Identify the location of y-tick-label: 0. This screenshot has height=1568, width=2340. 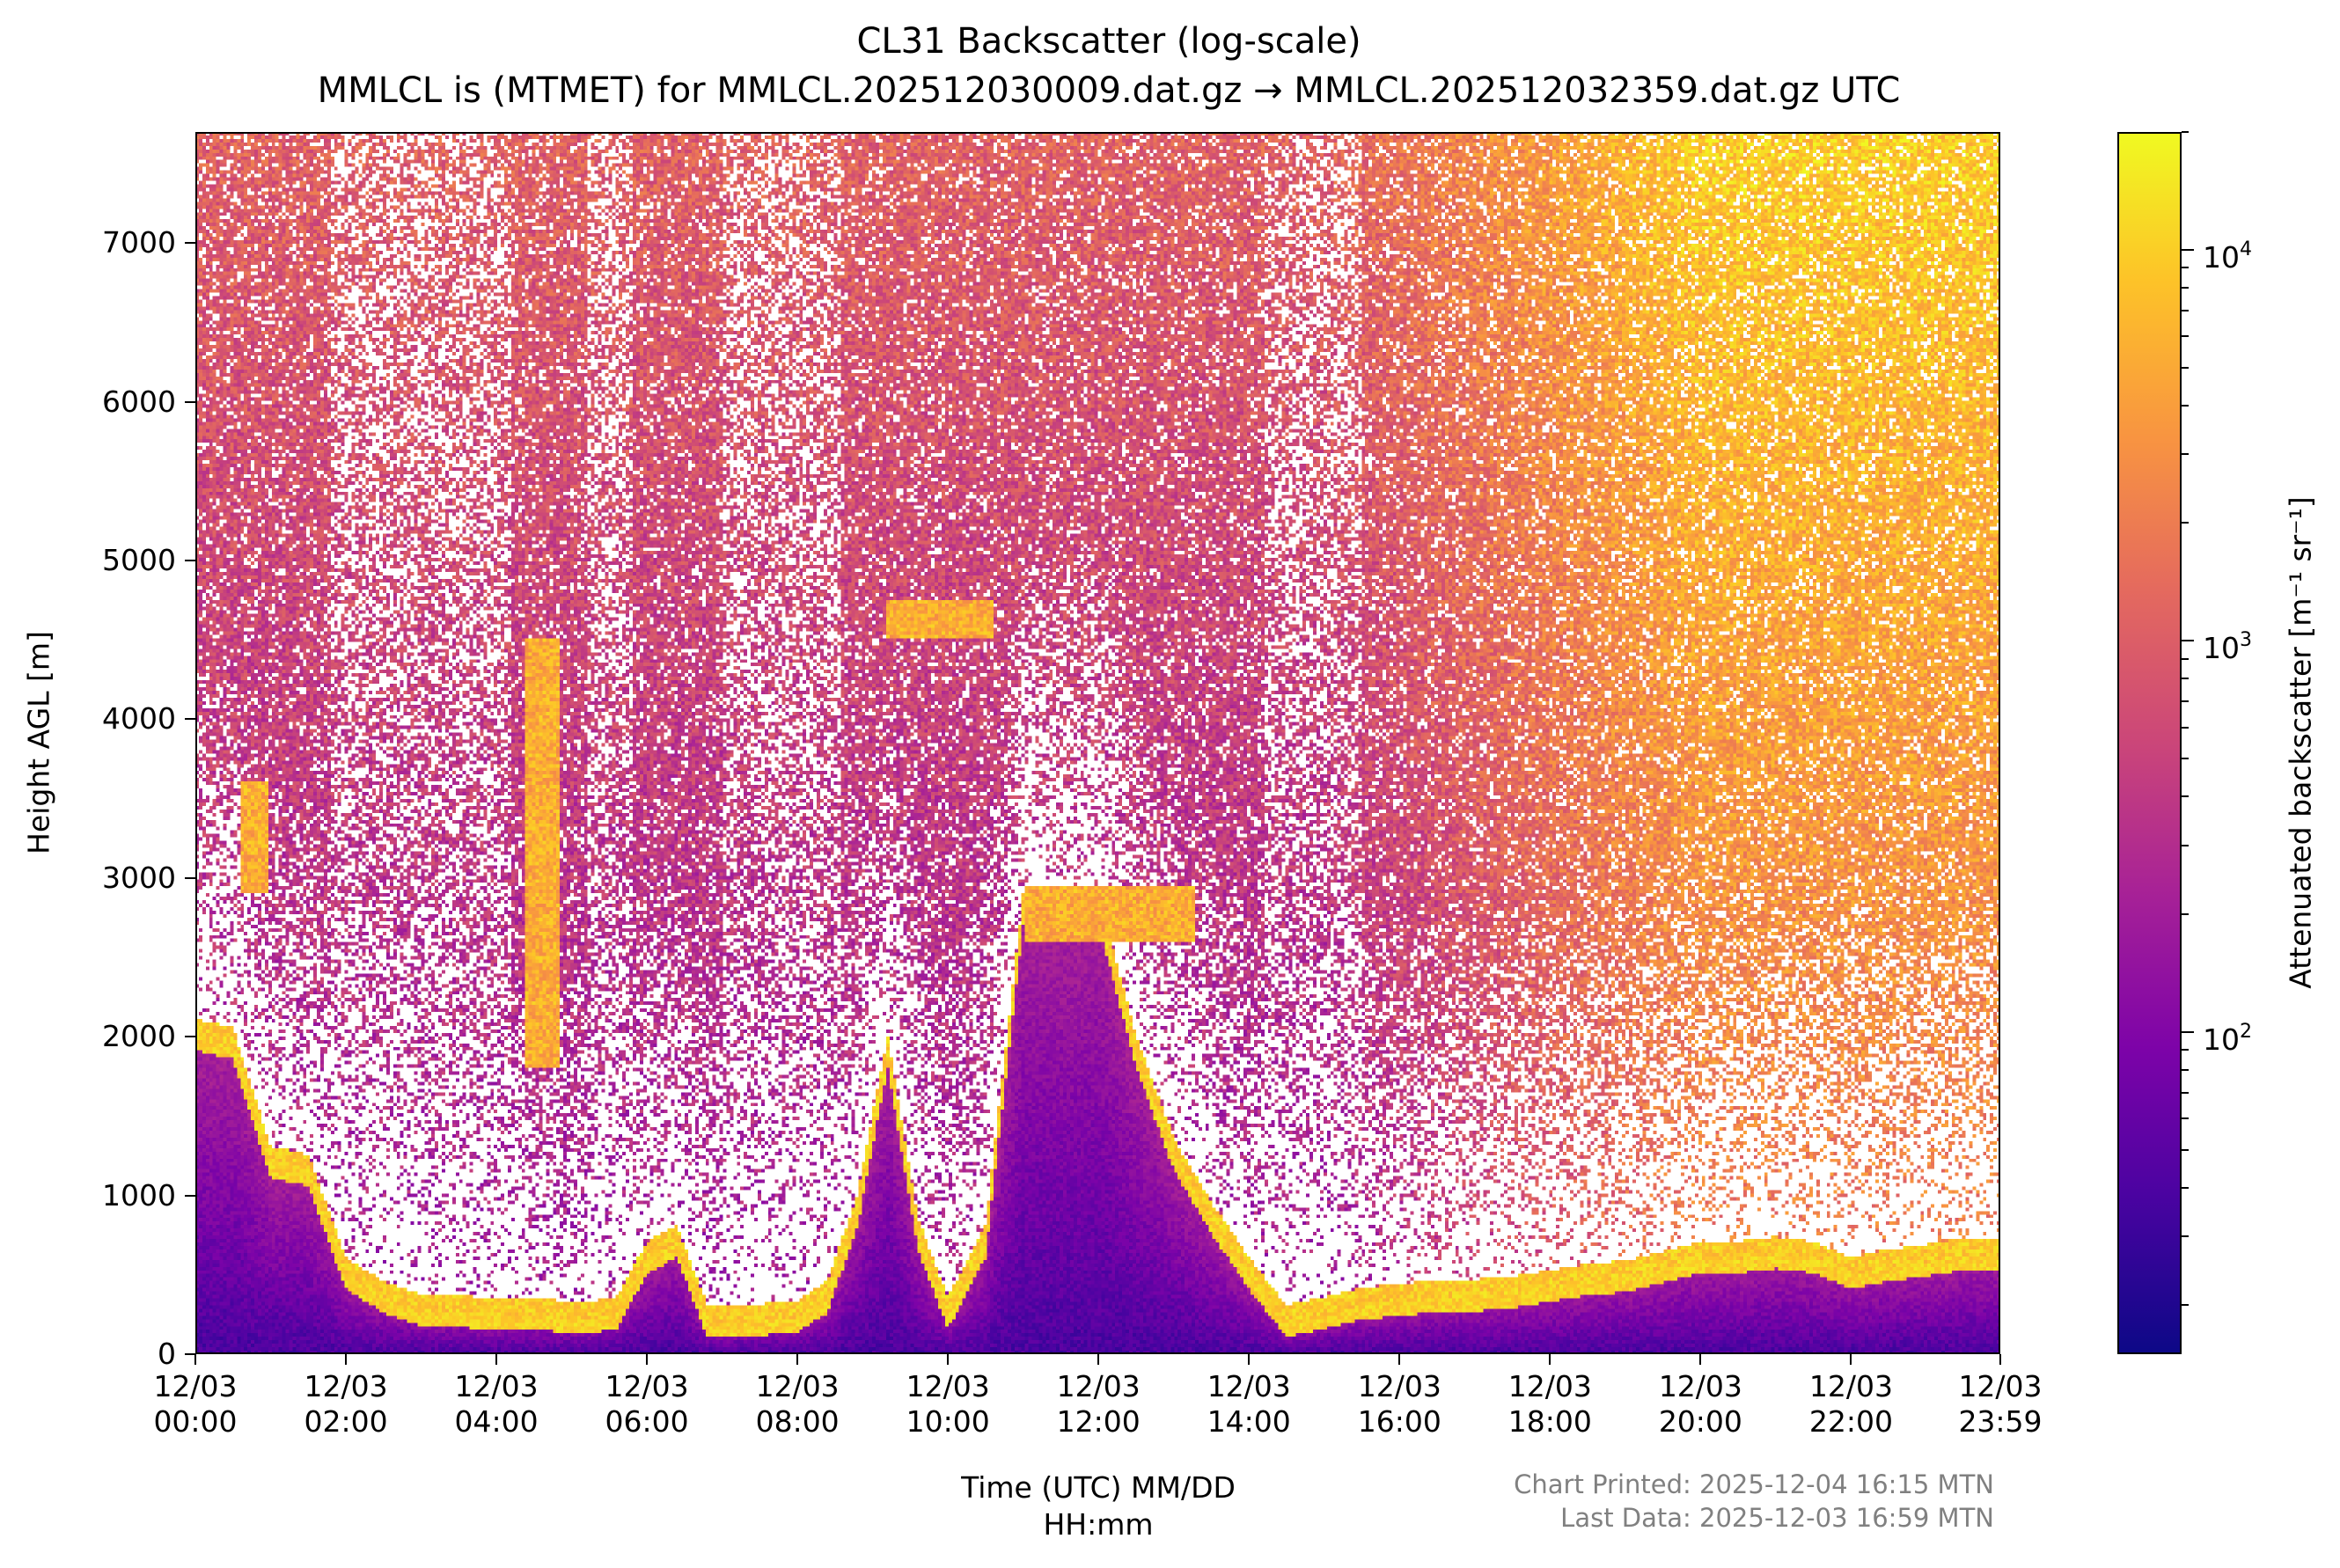
(167, 1354).